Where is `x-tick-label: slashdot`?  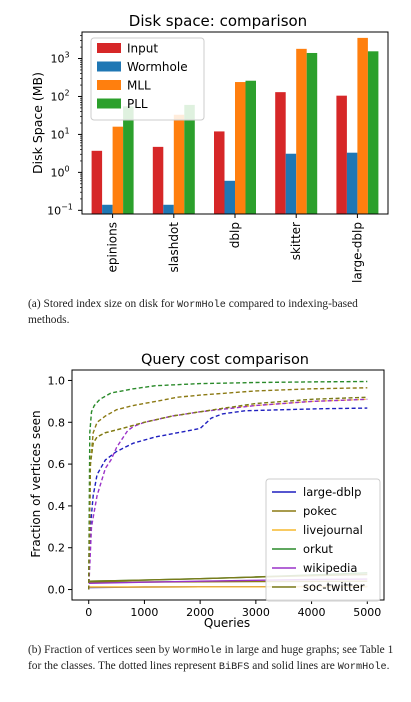 x-tick-label: slashdot is located at coordinates (174, 247).